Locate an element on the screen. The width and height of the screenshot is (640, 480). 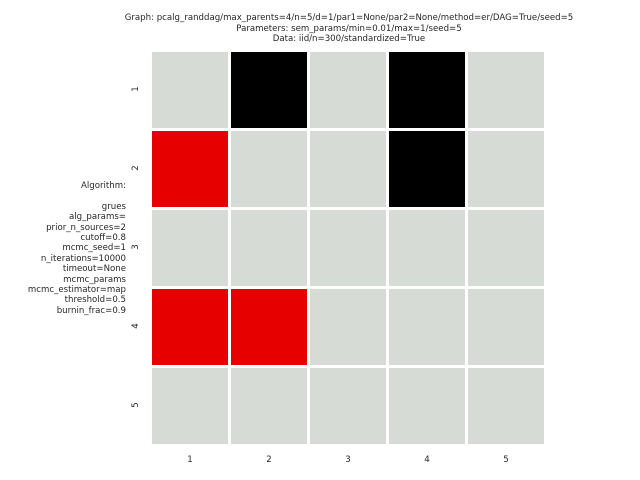
x-tick-label: 5 is located at coordinates (506, 460).